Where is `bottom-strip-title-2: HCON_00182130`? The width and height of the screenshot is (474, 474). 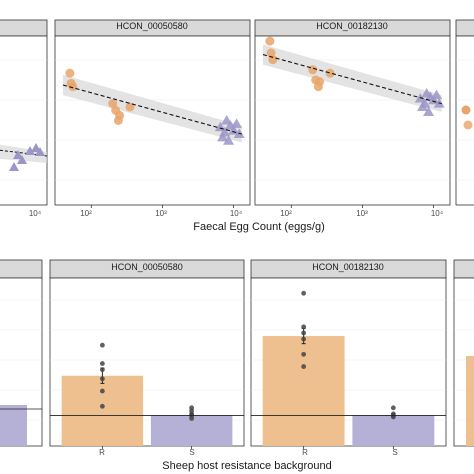 bottom-strip-title-2: HCON_00182130 is located at coordinates (348, 267).